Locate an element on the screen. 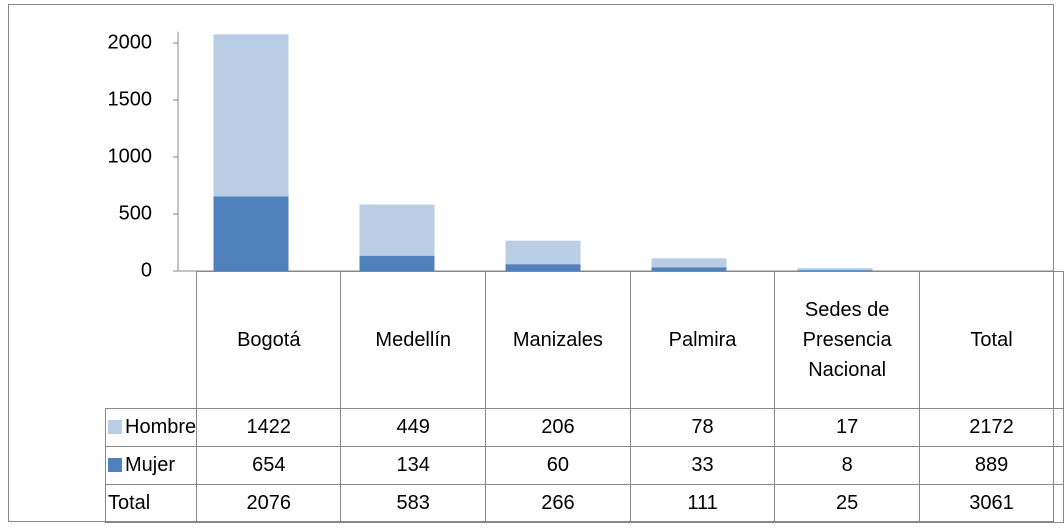 The width and height of the screenshot is (1064, 532). legend-label: Mujer is located at coordinates (150, 465).